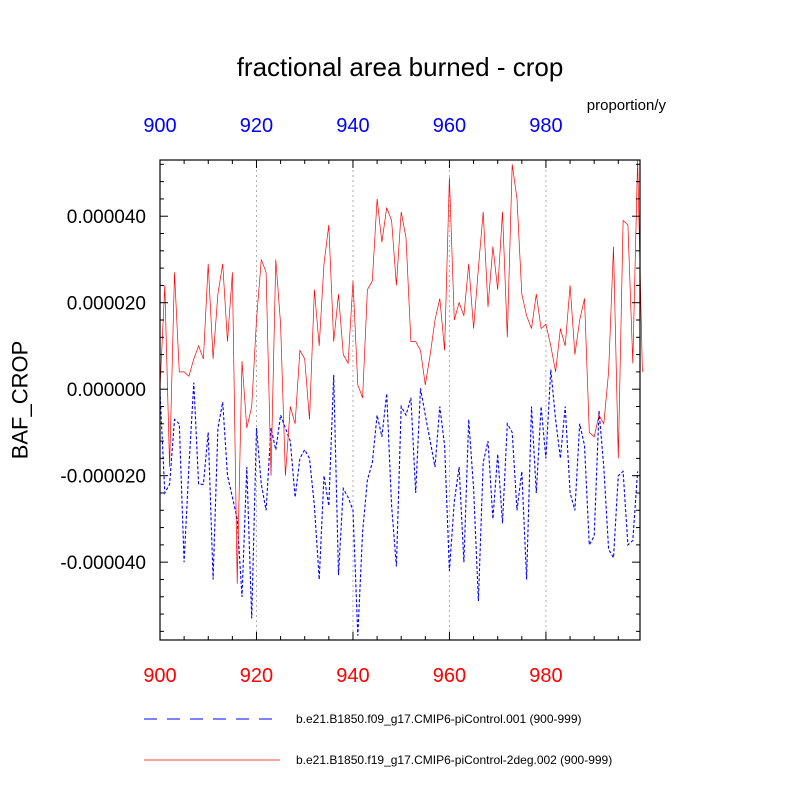 The width and height of the screenshot is (800, 800). I want to click on y-tick-label: 0.000000, so click(106, 390).